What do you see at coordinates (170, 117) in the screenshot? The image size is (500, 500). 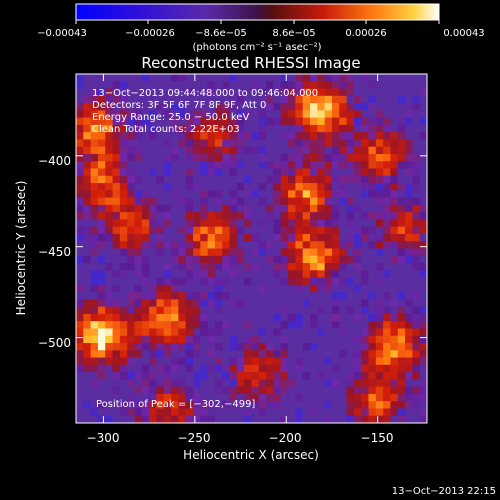 I see `annotation-energy-range: Energy Range: 25.0 − 50.0 keV` at bounding box center [170, 117].